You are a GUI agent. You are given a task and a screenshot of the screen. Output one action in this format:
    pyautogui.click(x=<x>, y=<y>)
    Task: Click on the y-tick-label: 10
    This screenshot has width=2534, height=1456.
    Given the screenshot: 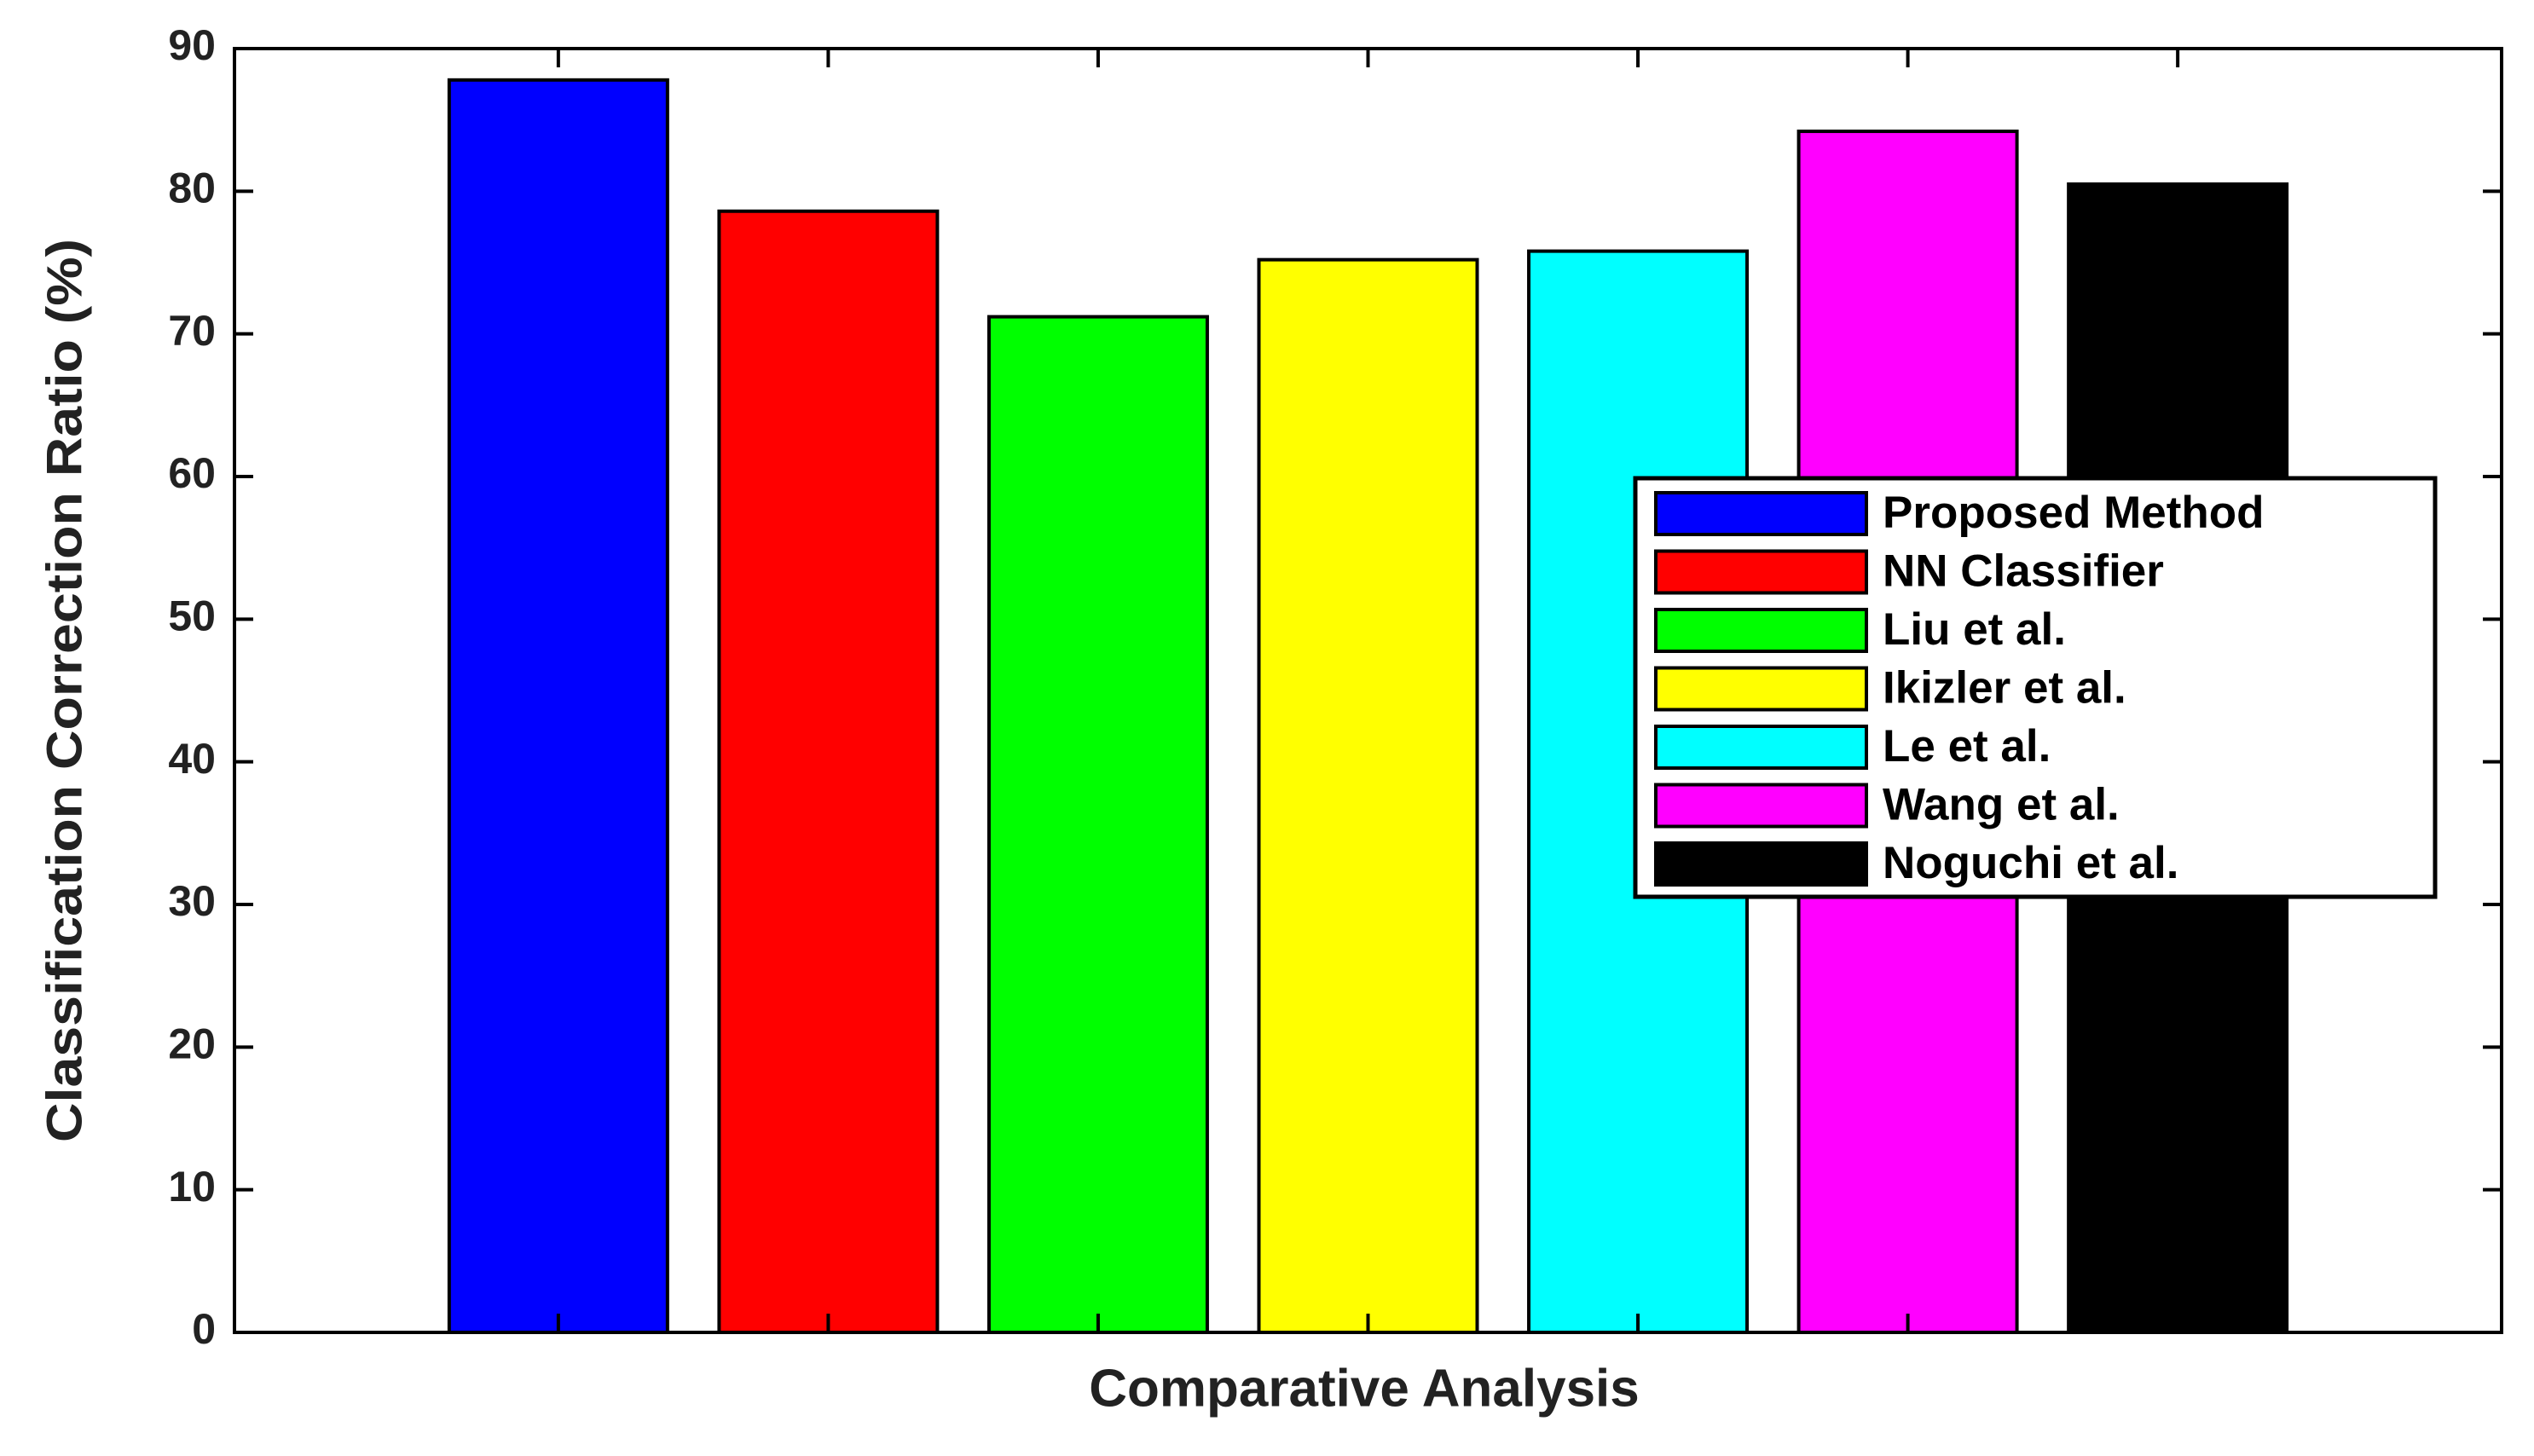 What is the action you would take?
    pyautogui.click(x=192, y=1186)
    